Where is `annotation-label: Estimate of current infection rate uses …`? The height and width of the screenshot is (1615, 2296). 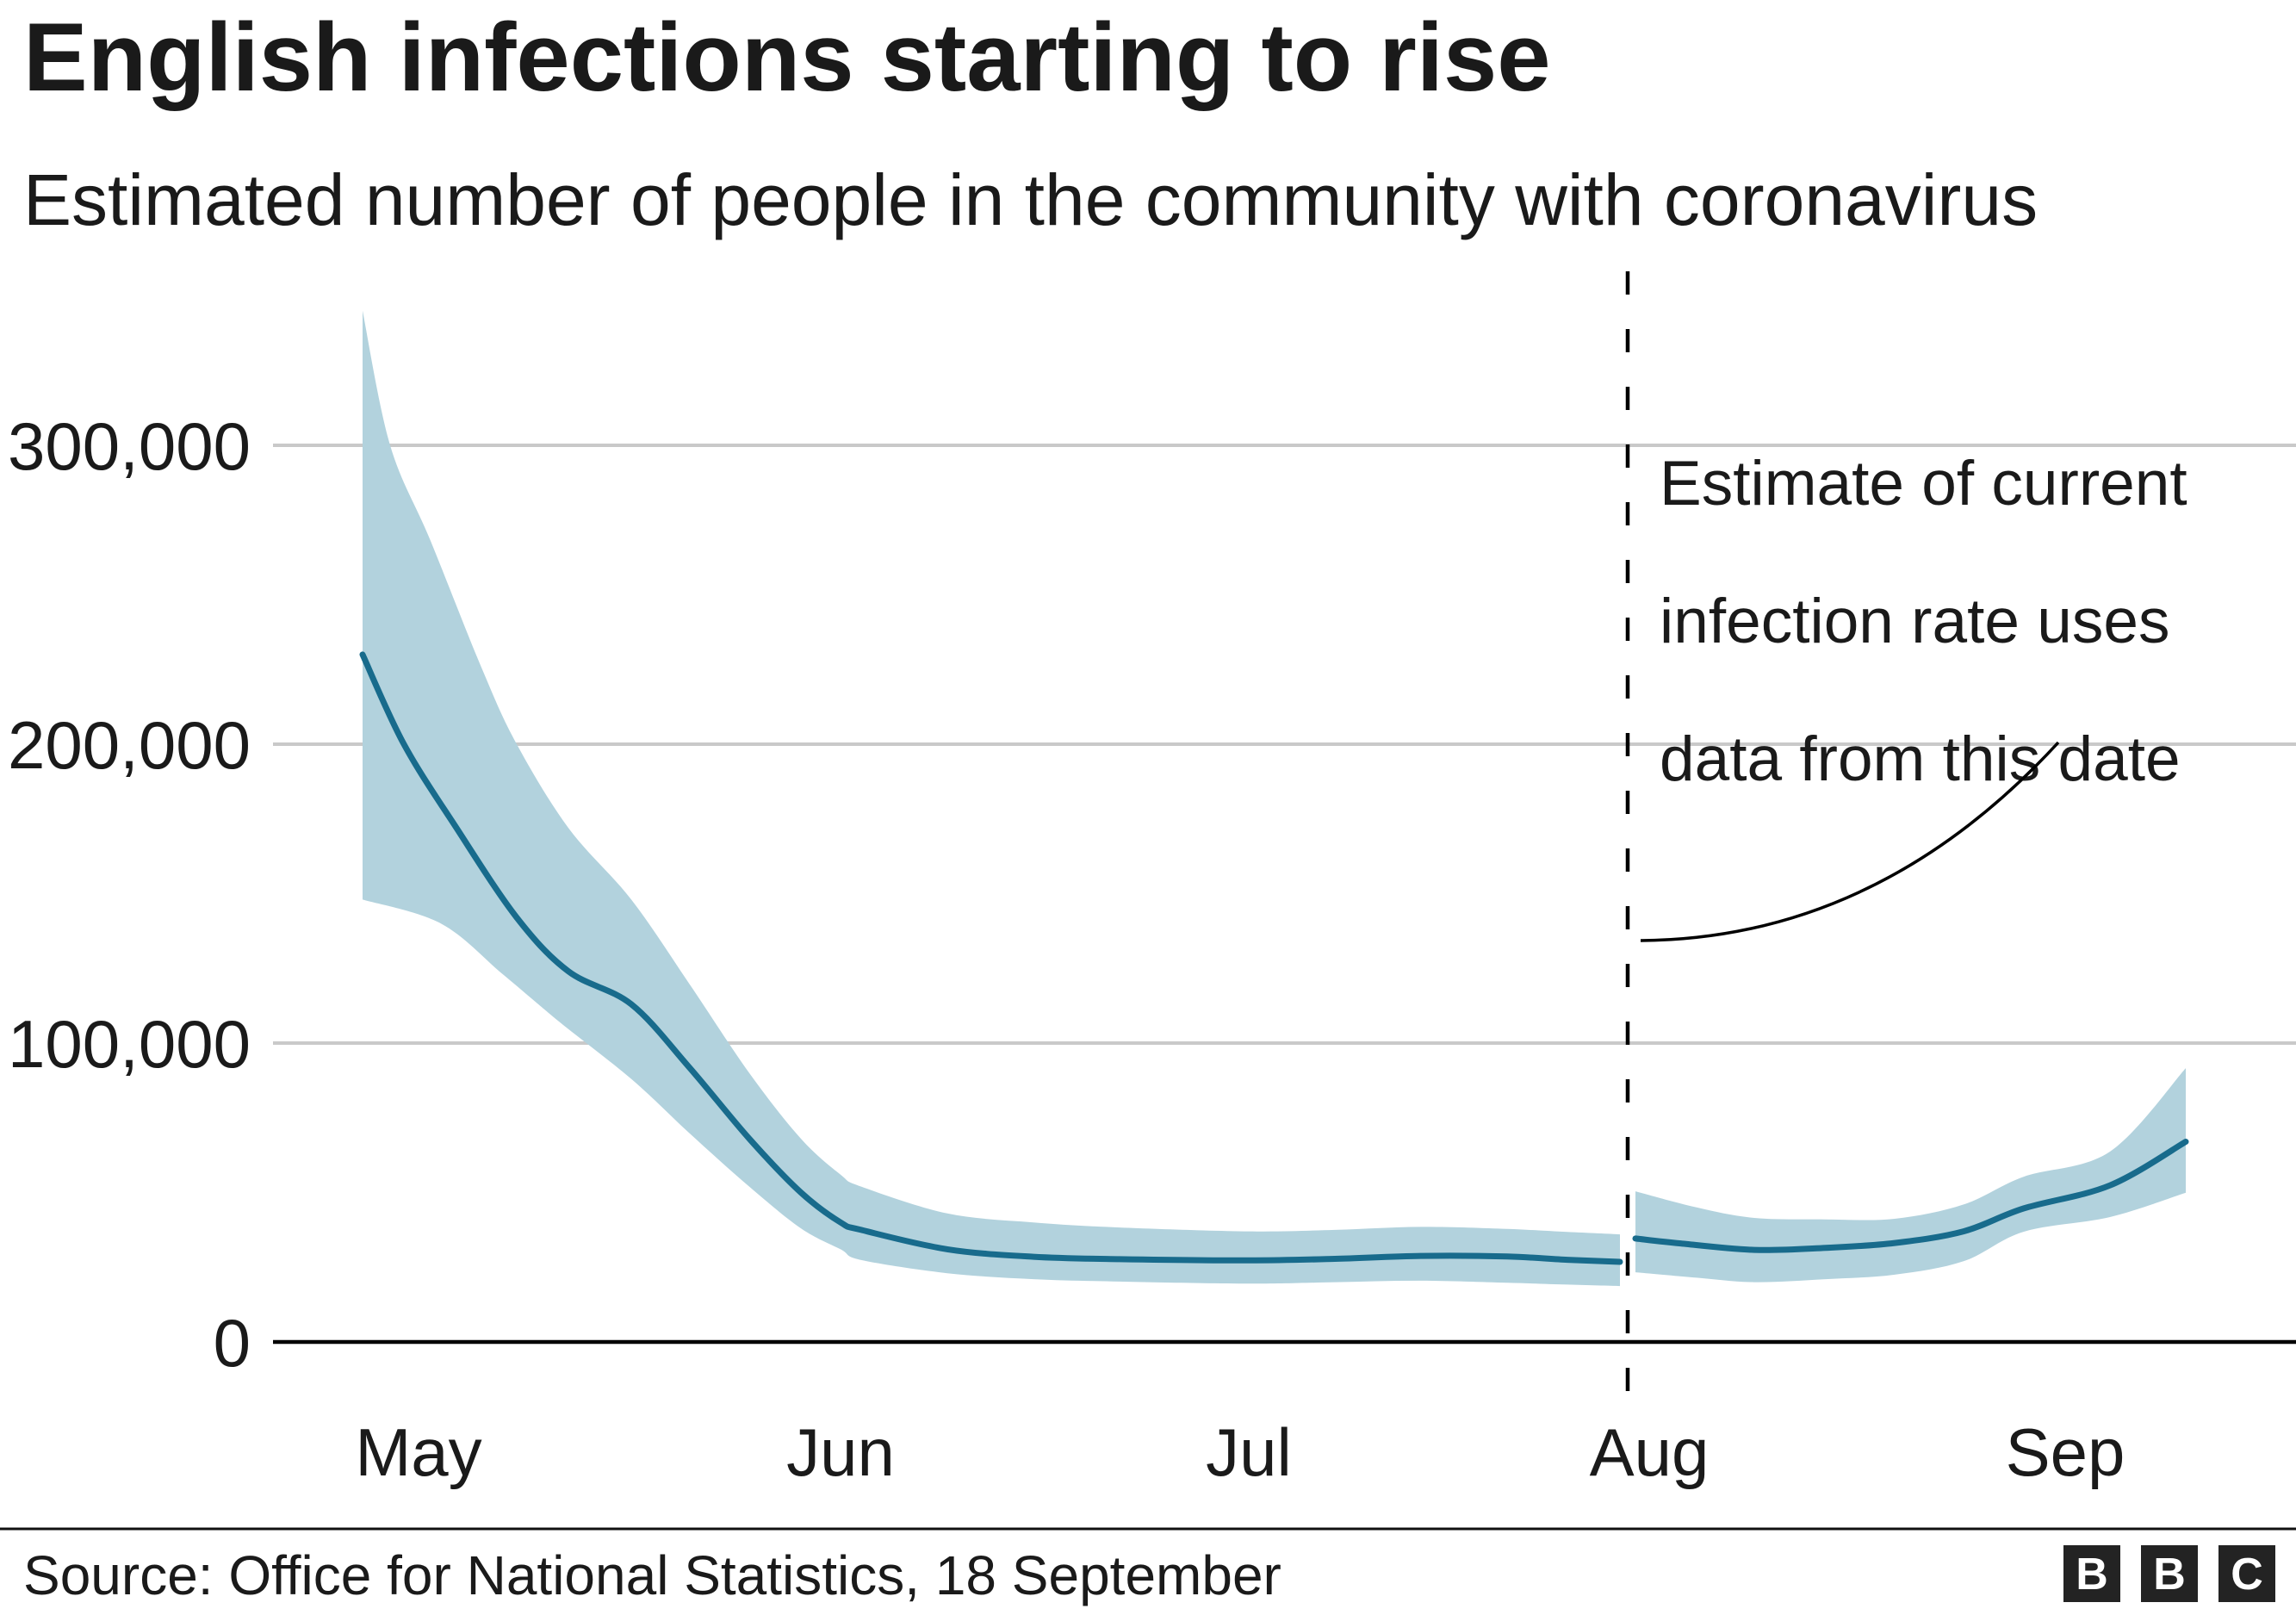
annotation-label: Estimate of current infection rate uses … is located at coordinates (1923, 621).